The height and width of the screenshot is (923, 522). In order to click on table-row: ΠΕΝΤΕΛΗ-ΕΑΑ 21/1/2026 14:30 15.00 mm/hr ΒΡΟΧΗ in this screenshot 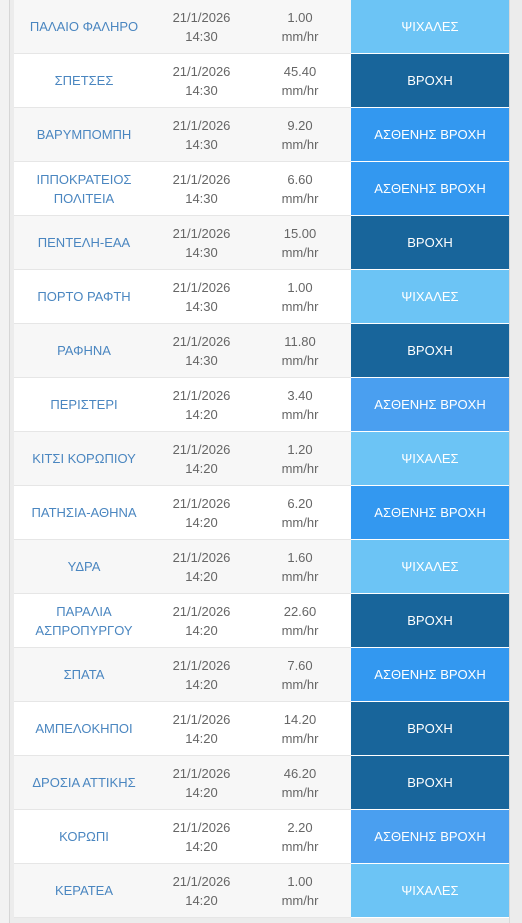, I will do `click(261, 242)`.